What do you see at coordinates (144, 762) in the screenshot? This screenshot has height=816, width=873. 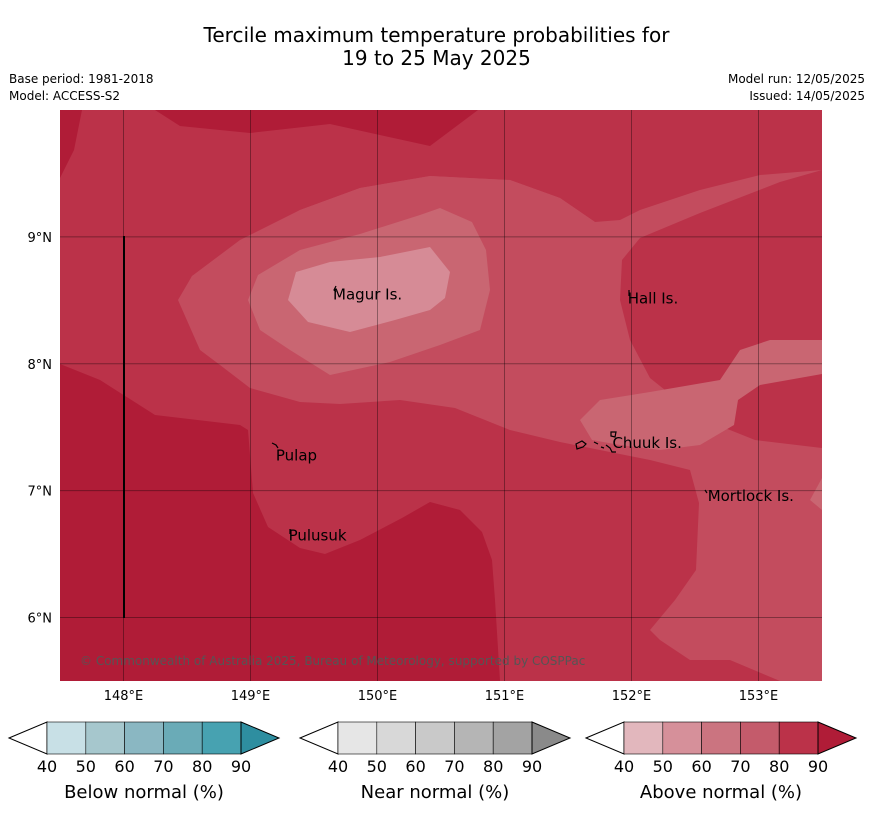 I see `colorbar-legend: 40 50 60 70 80 90 Below normal (%)` at bounding box center [144, 762].